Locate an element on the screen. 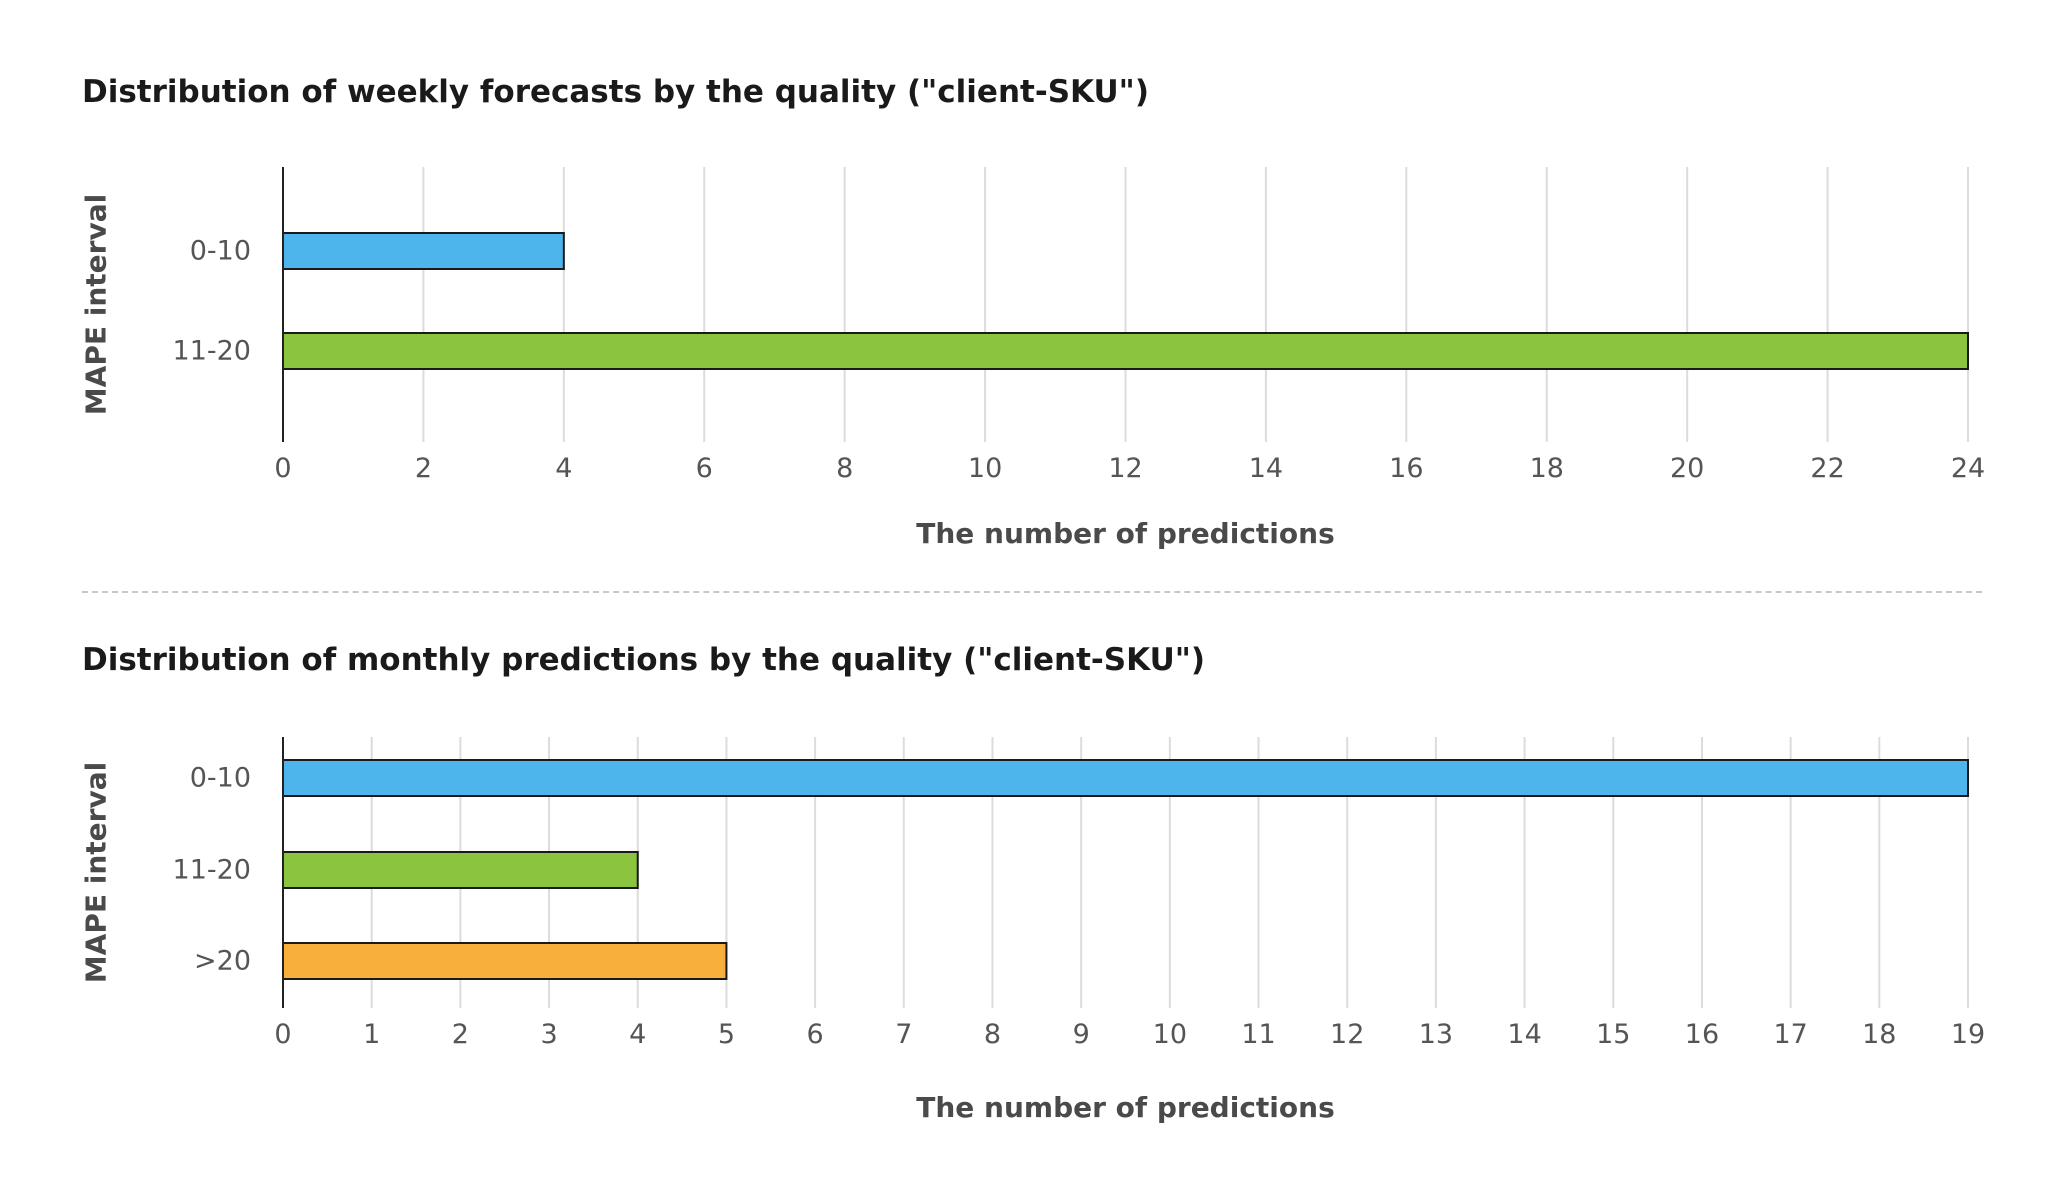  x-tick-label: 20 is located at coordinates (1687, 468).